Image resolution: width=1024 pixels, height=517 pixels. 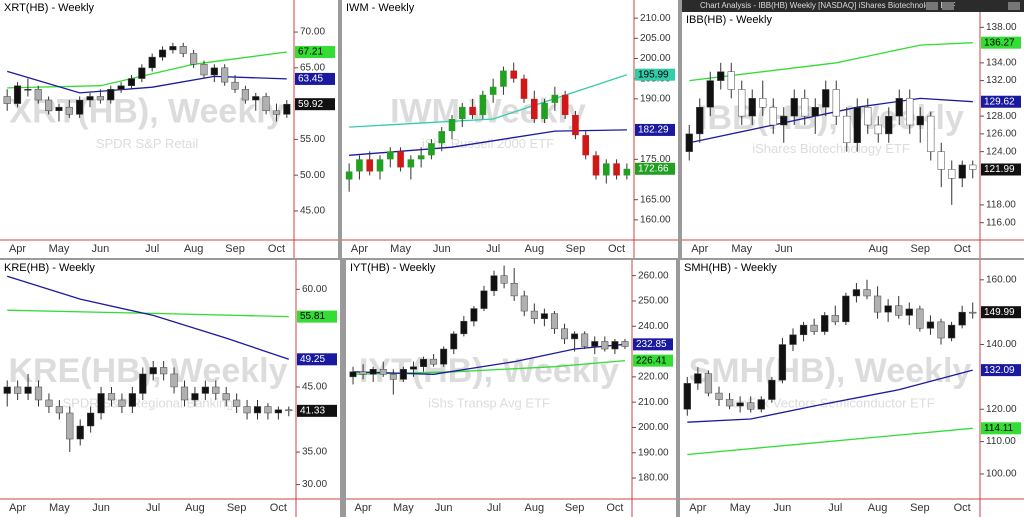 What do you see at coordinates (1001, 344) in the screenshot?
I see `y-tick-label: 140.00` at bounding box center [1001, 344].